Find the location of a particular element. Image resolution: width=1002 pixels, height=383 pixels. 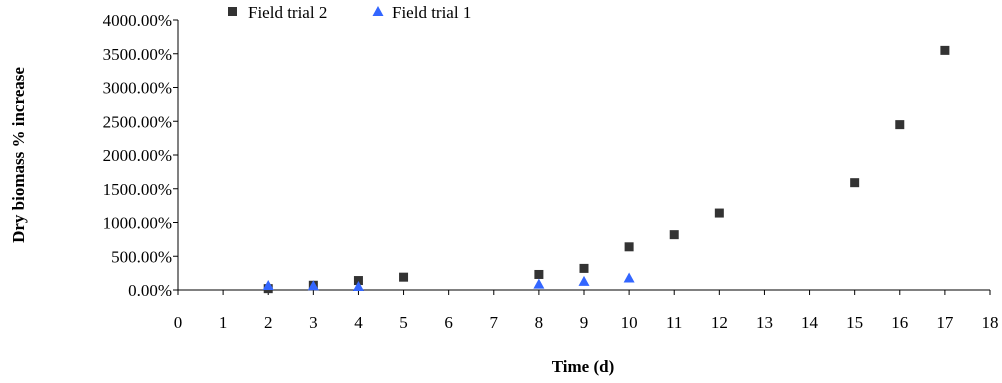

y-tick-label: 1000.00% is located at coordinates (137, 223).